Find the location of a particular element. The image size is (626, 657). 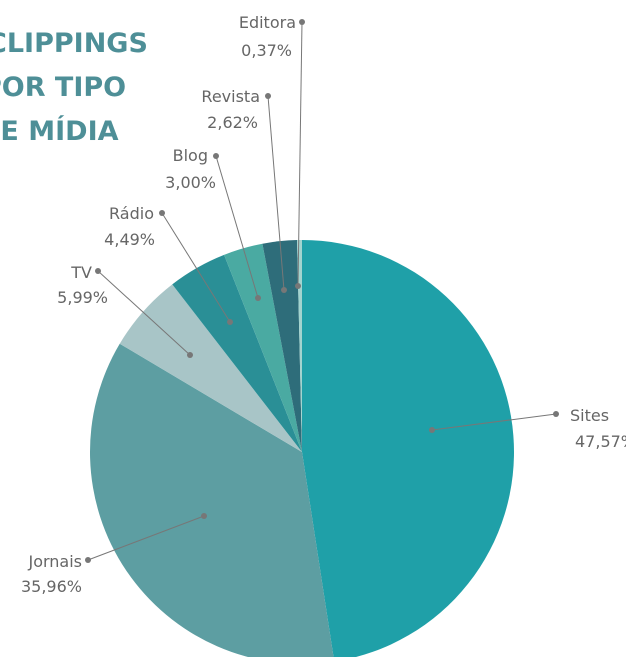

chart-title: POR TIPO is located at coordinates (63, 87).